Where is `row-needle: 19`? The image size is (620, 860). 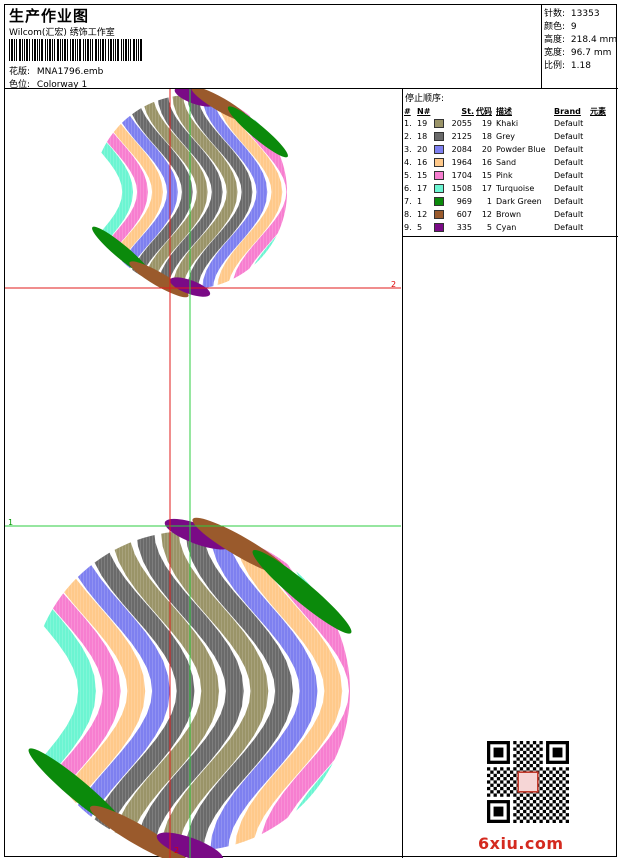 row-needle: 19 is located at coordinates (422, 123).